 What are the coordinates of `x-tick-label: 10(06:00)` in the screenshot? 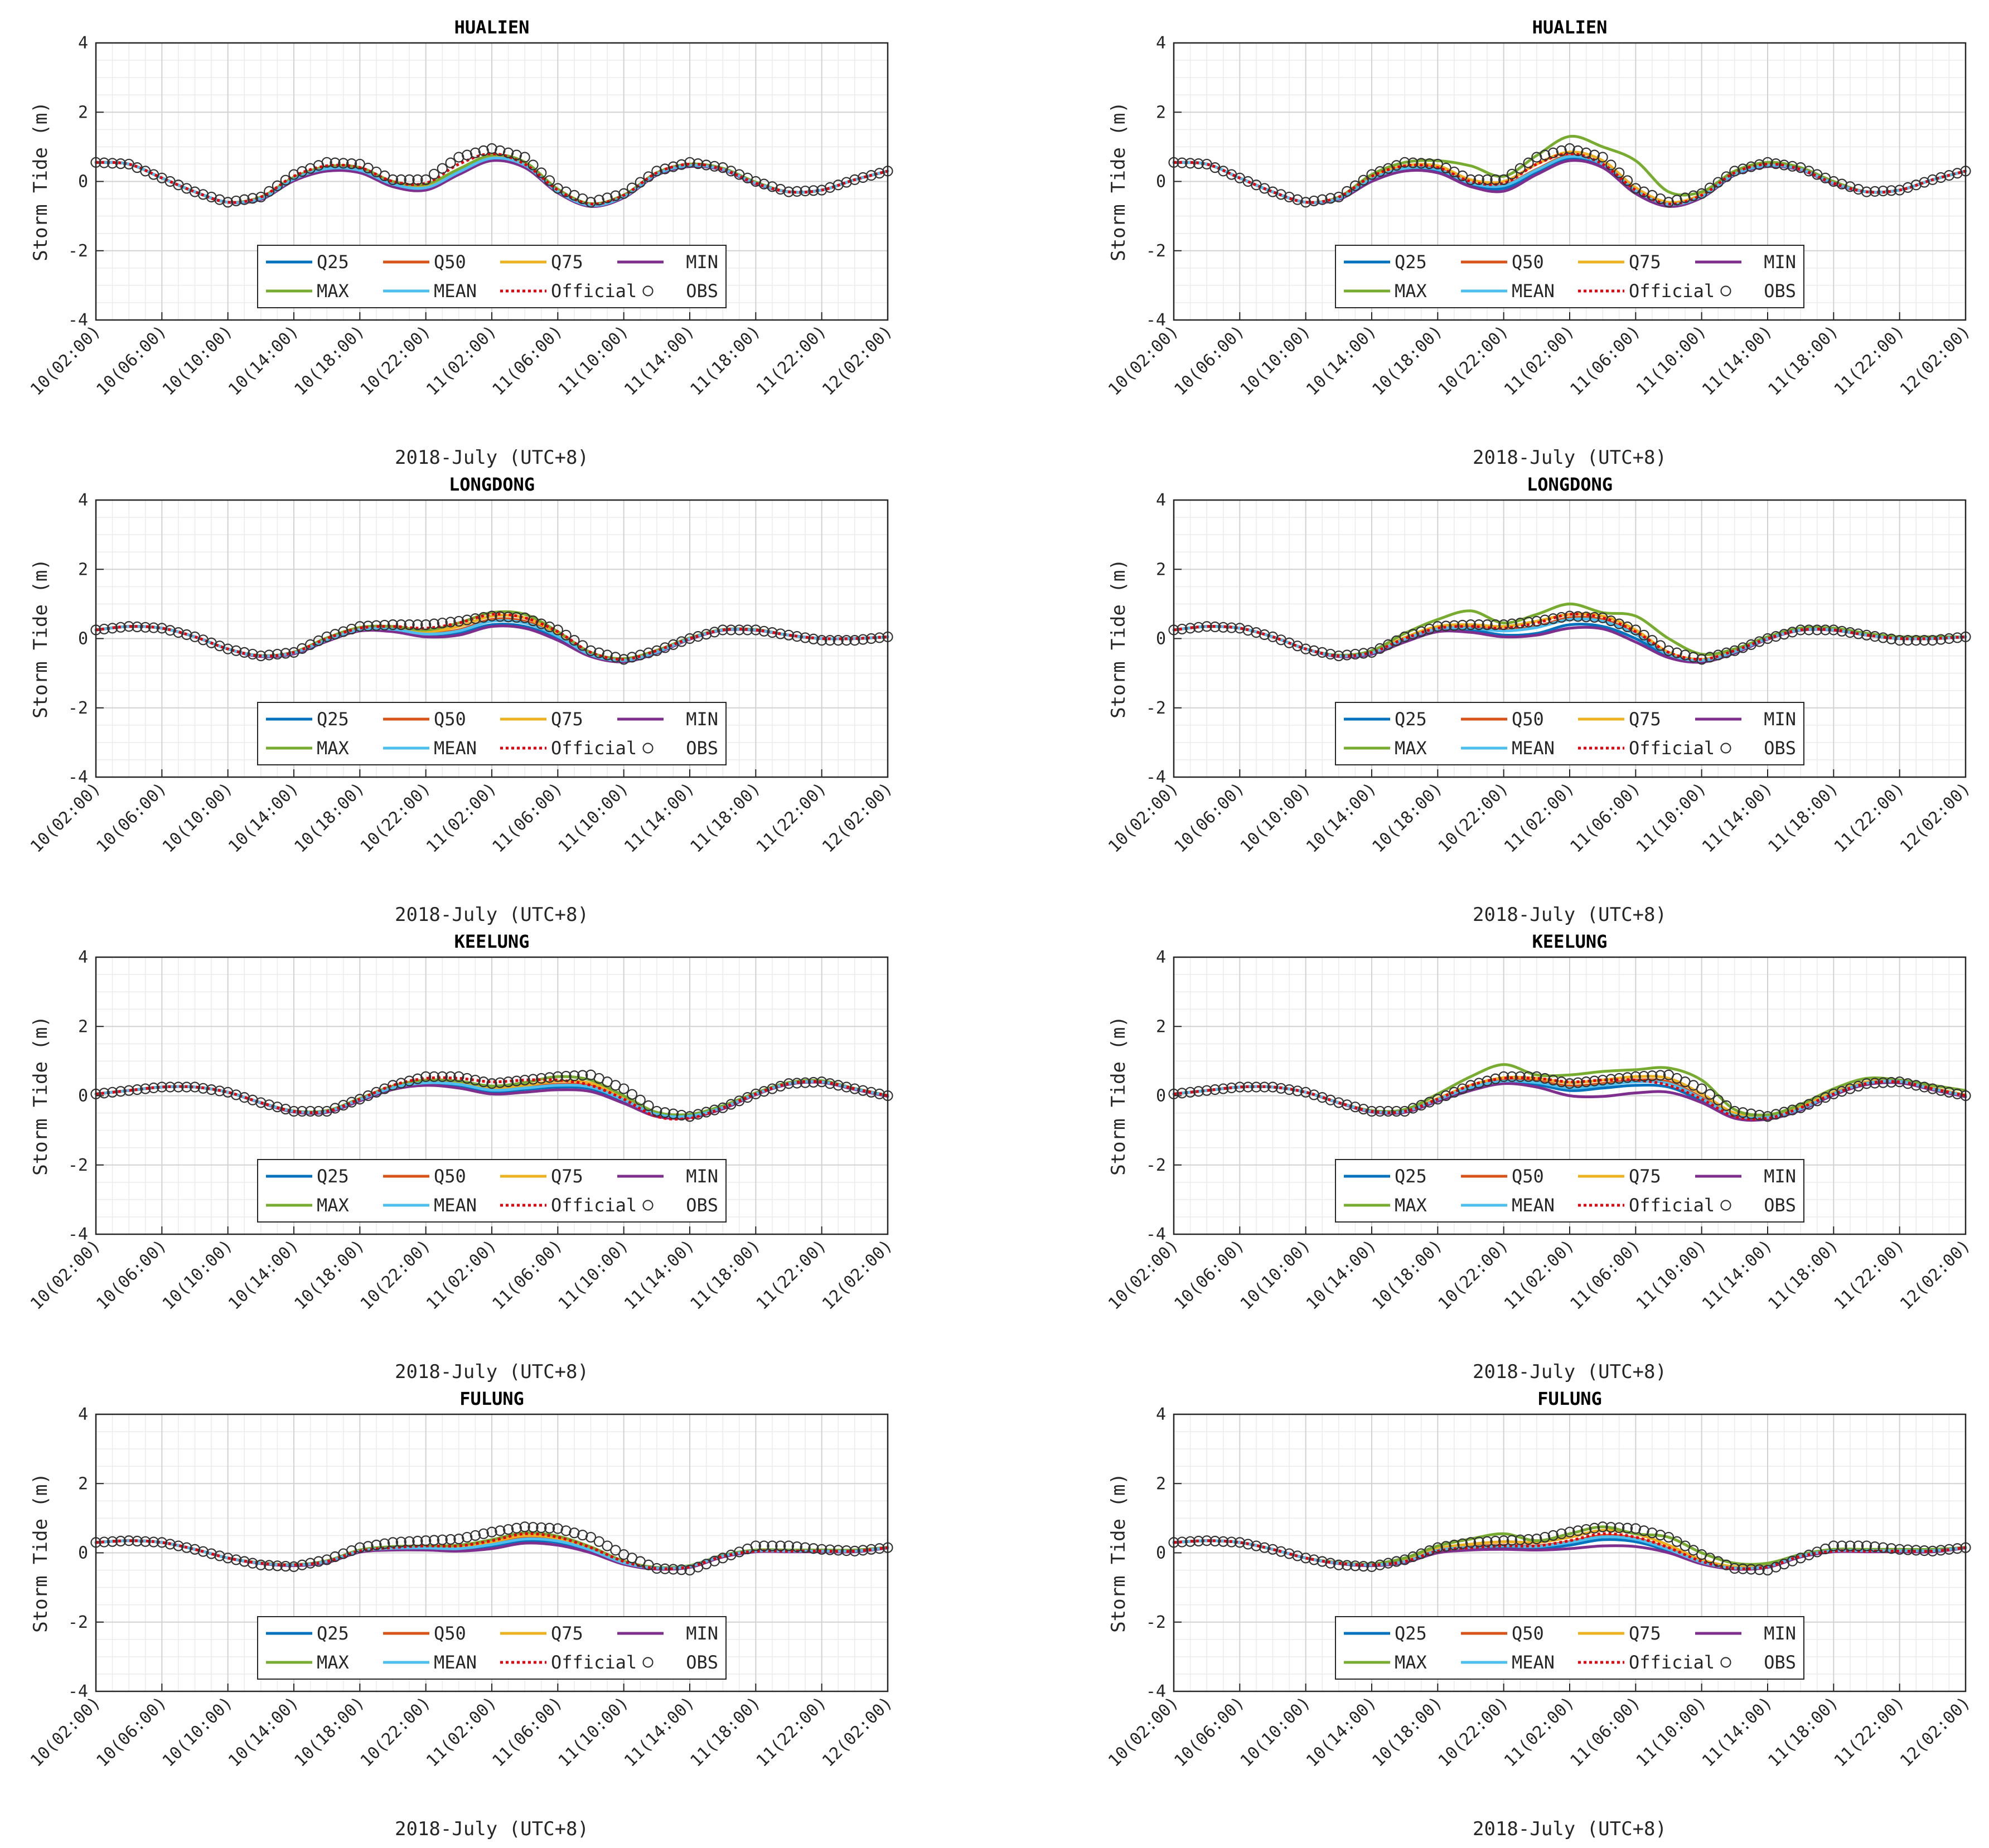 It's located at (1209, 361).